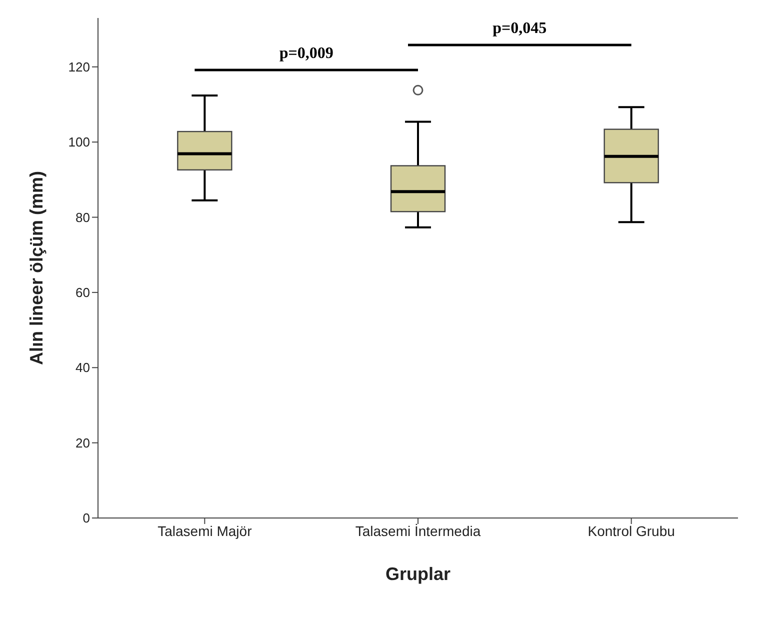  I want to click on y-tick-label: 100, so click(79, 142).